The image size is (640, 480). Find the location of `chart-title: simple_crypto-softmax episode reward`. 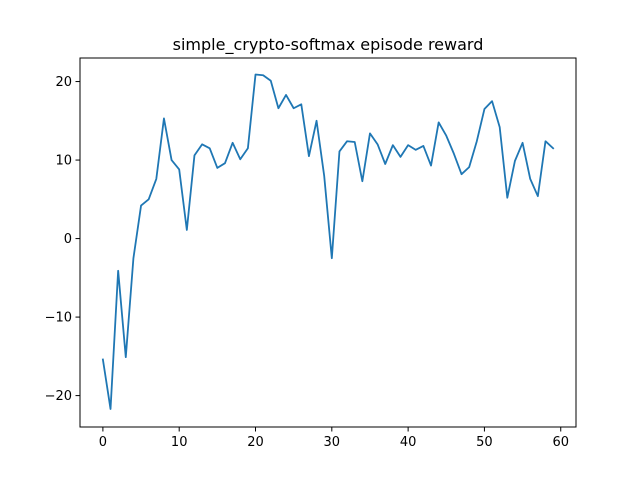

chart-title: simple_crypto-softmax episode reward is located at coordinates (328, 45).